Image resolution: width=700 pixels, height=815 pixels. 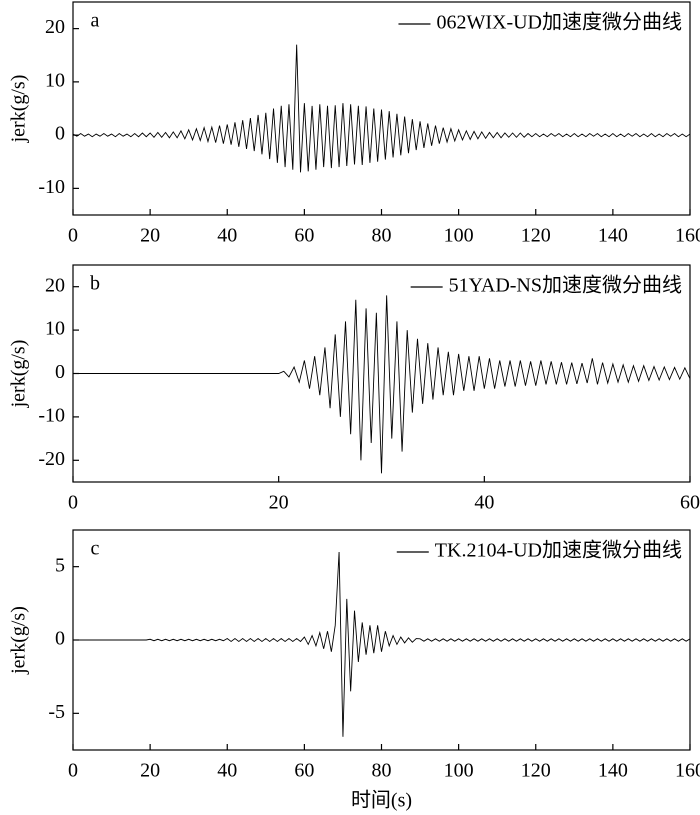 What do you see at coordinates (56, 712) in the screenshot?
I see `y-tick-label: -5` at bounding box center [56, 712].